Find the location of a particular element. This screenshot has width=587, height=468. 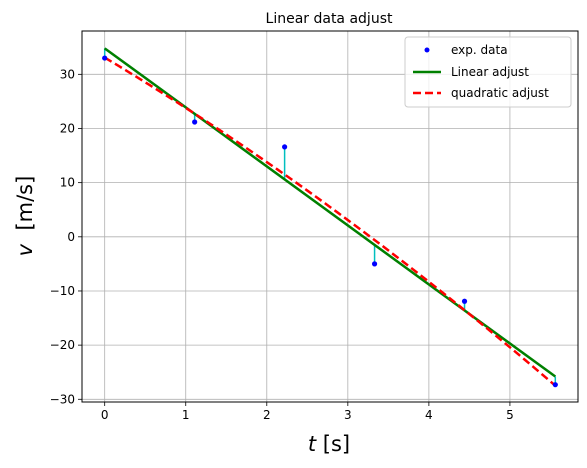

legend-box is located at coordinates (488, 72).